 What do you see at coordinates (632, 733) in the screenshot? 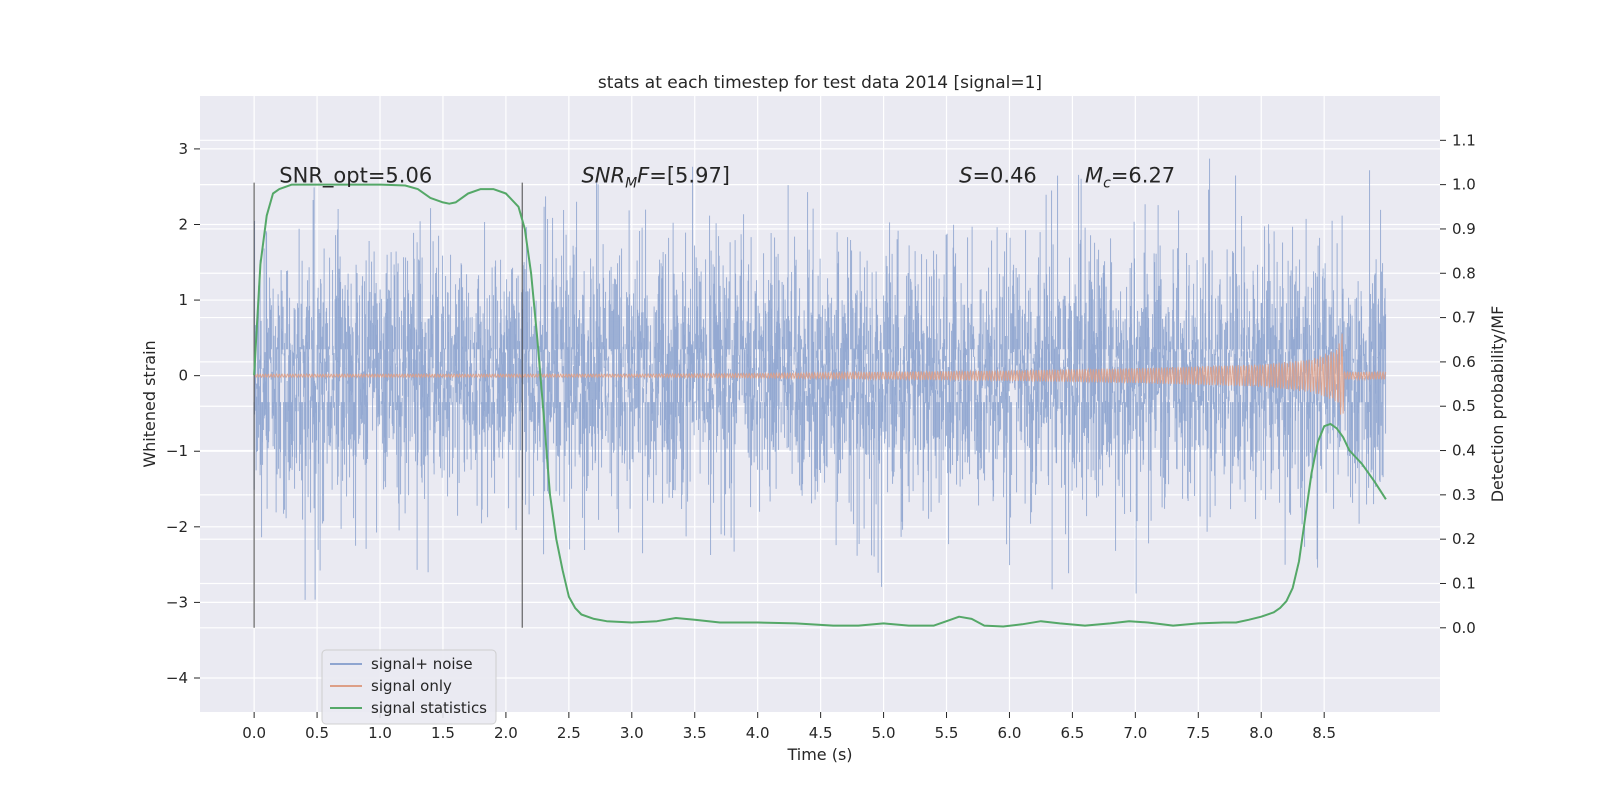
I see `x-tick-label-6: 3.0` at bounding box center [632, 733].